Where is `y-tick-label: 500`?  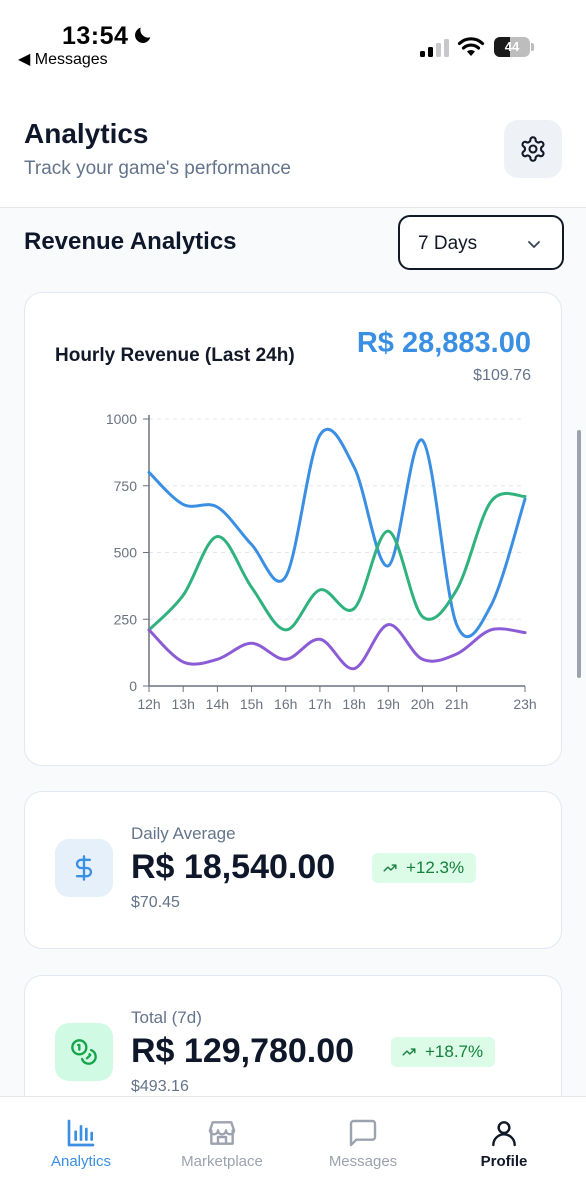 y-tick-label: 500 is located at coordinates (126, 553).